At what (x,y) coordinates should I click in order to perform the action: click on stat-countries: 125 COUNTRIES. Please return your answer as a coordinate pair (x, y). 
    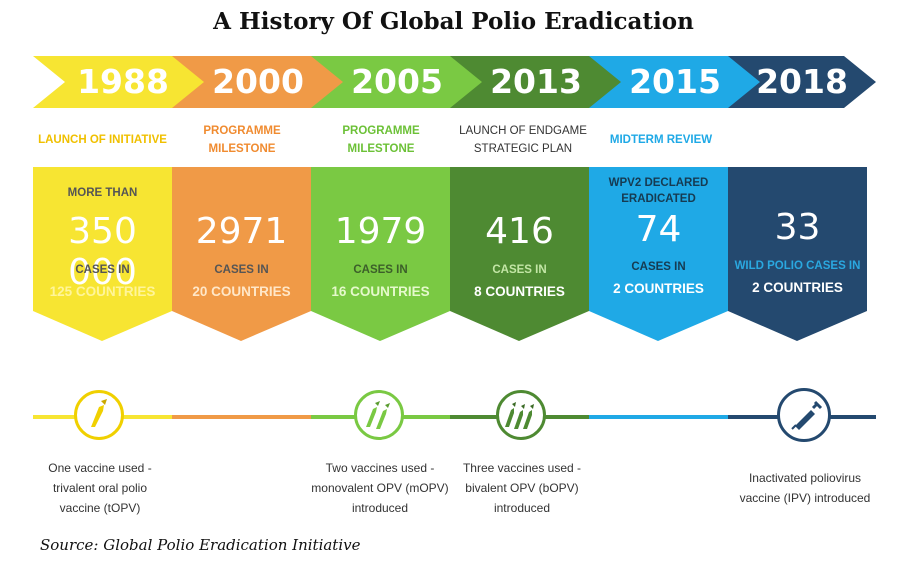
    Looking at the image, I should click on (102, 291).